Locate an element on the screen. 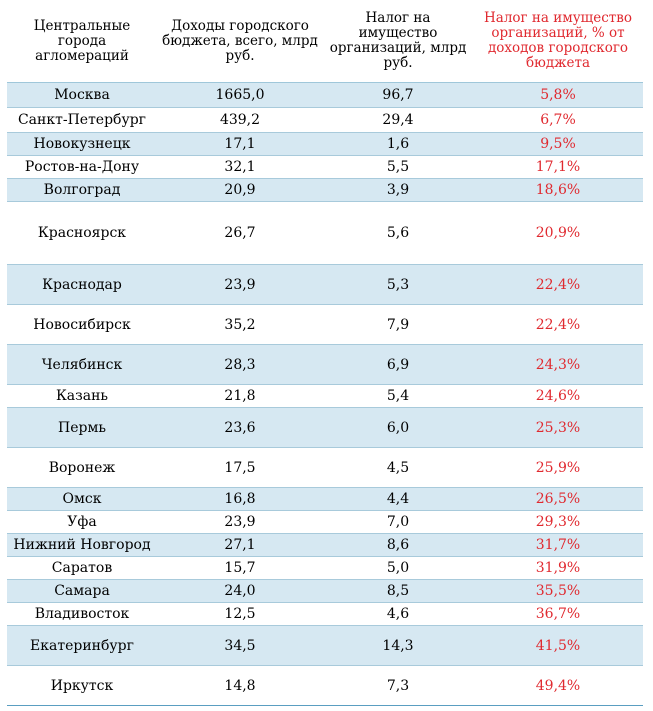  table-row: Волгоград 20,9 3,9 18,6% is located at coordinates (325, 190).